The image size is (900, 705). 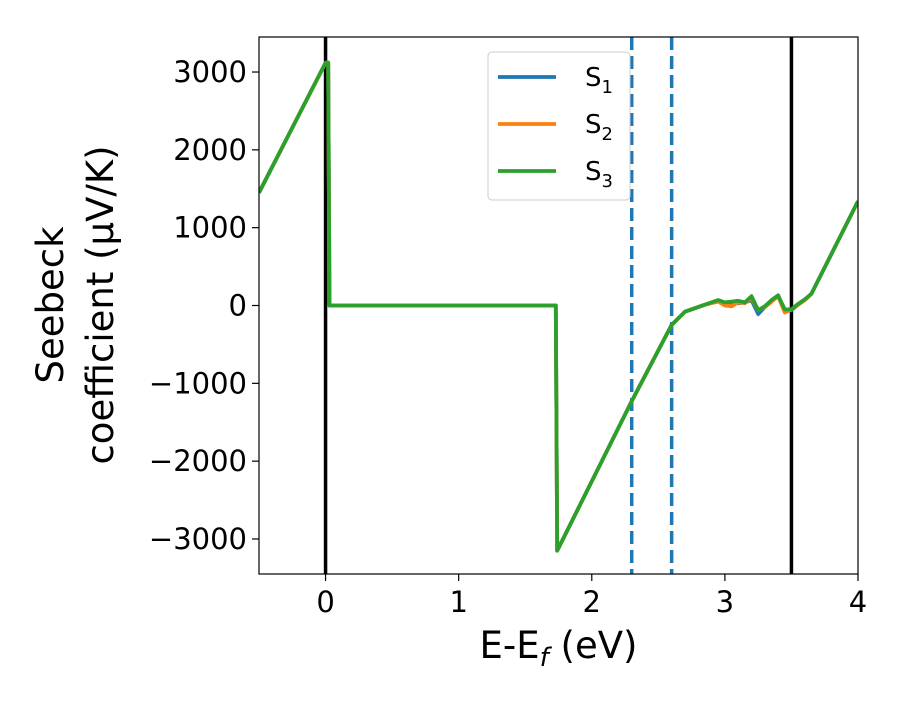 What do you see at coordinates (238, 306) in the screenshot?
I see `y-tick-label: 0` at bounding box center [238, 306].